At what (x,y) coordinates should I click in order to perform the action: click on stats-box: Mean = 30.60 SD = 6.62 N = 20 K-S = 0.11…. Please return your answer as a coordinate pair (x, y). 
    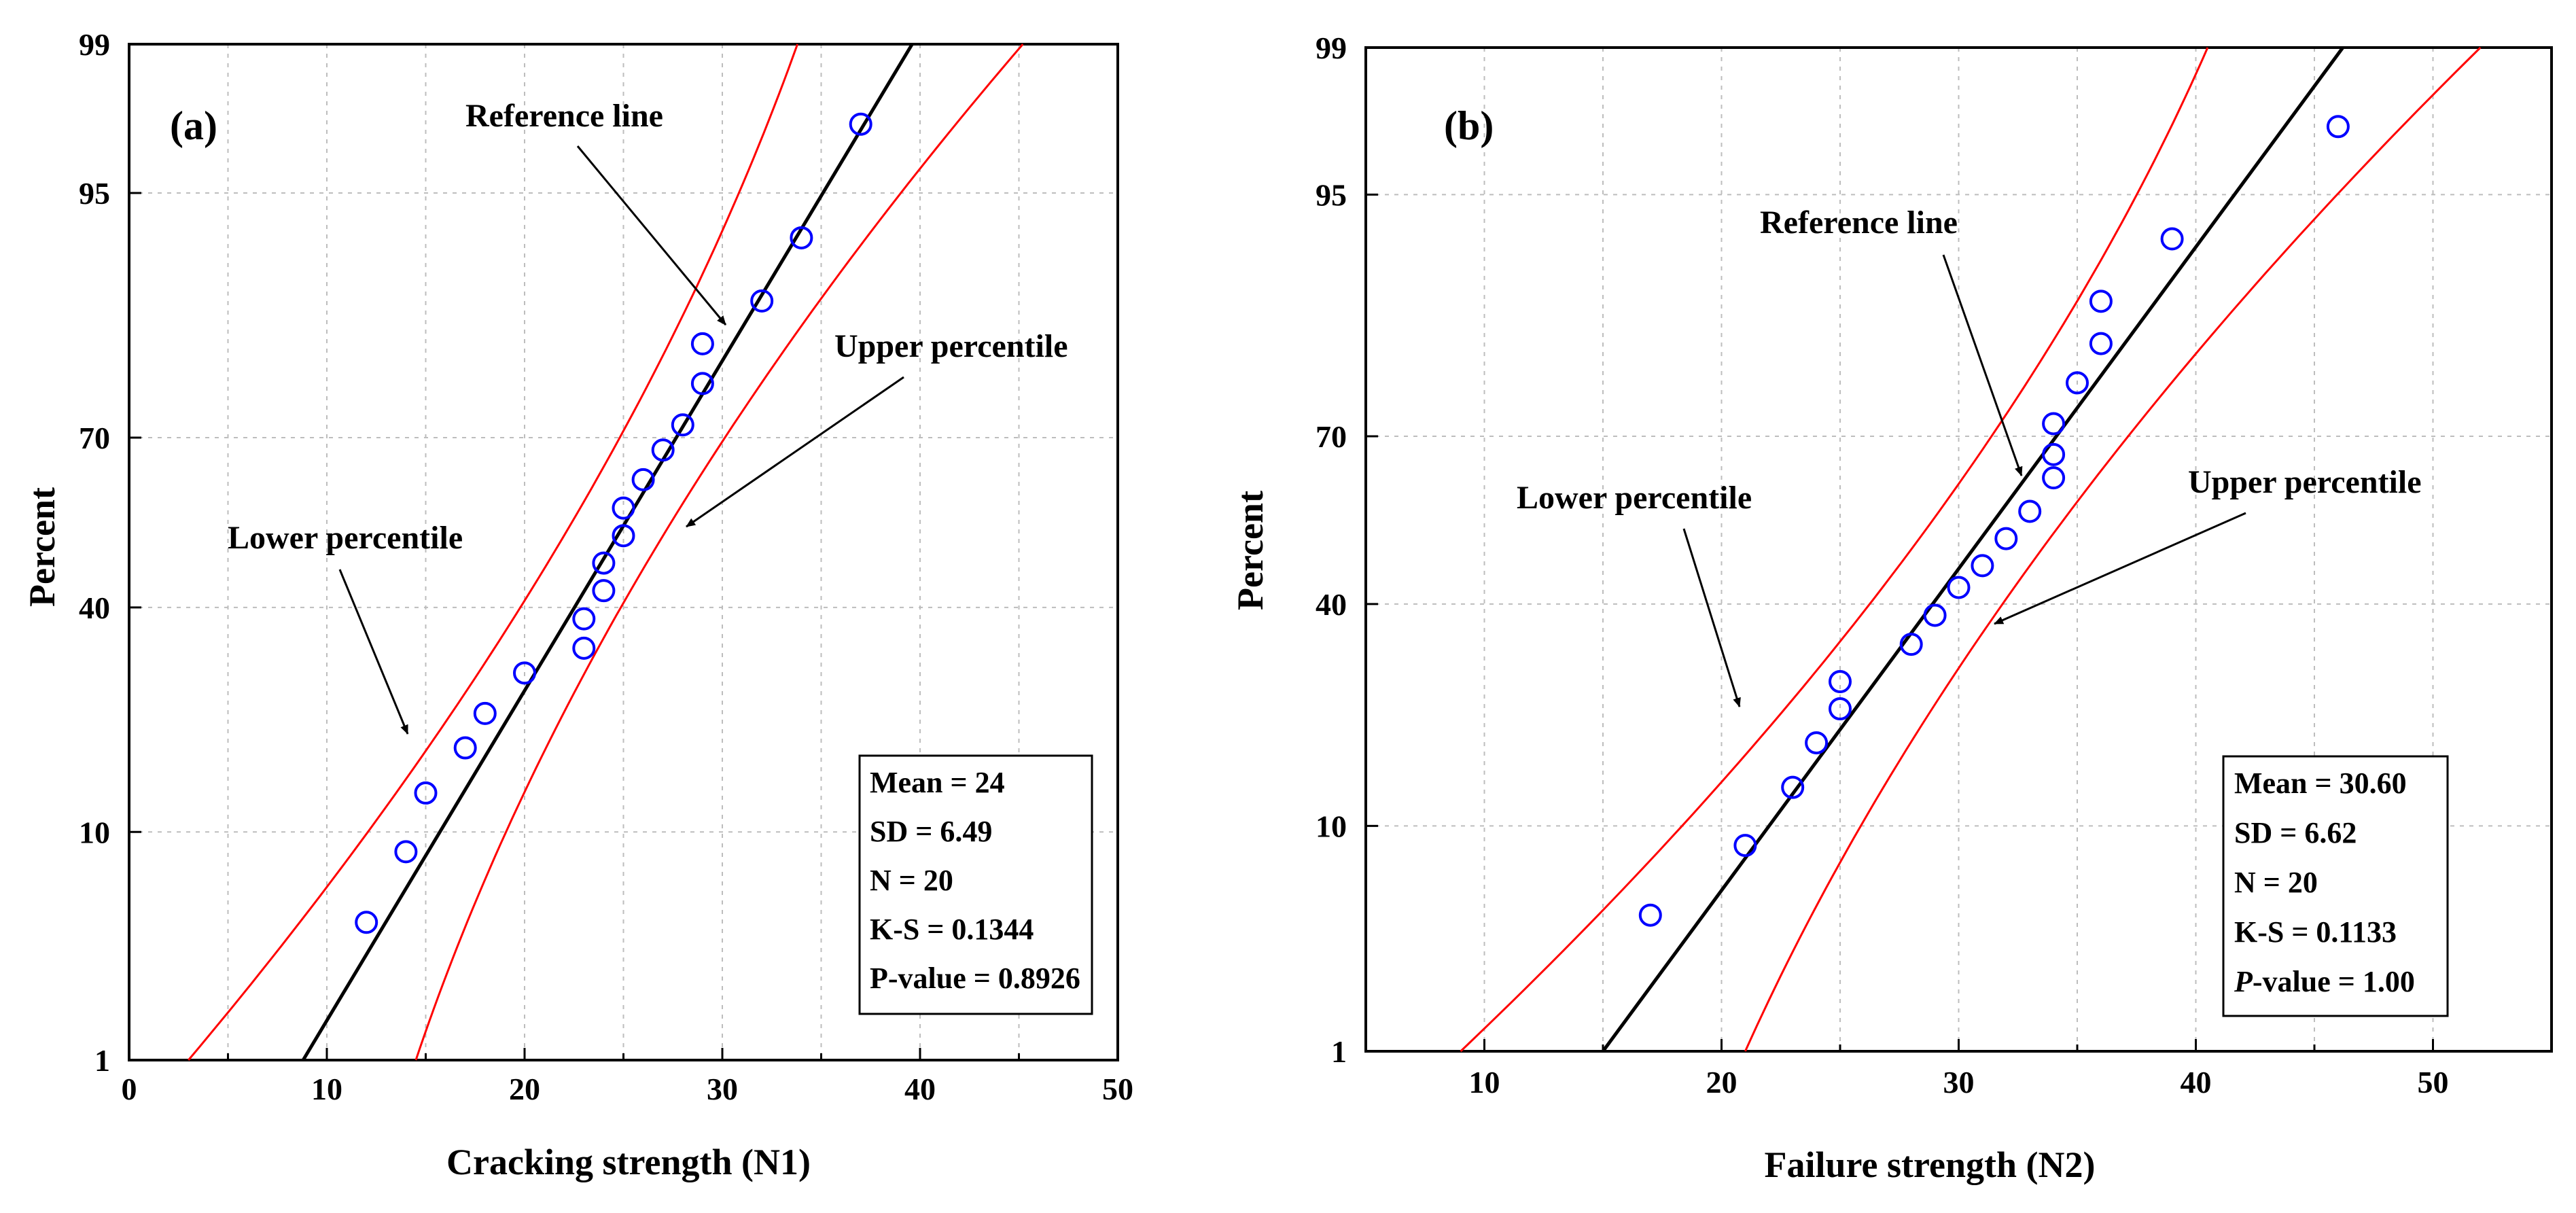
    Looking at the image, I should click on (2335, 886).